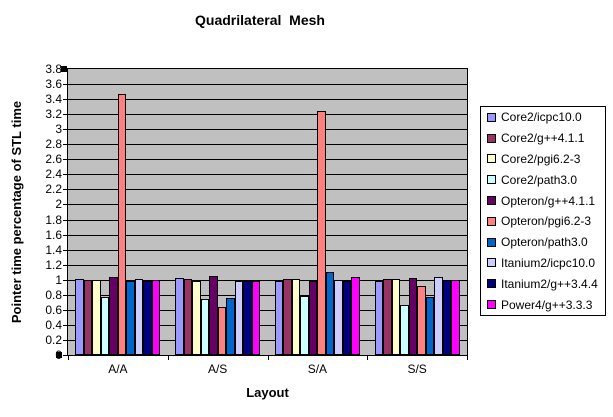  I want to click on legend-label: Core2/g++4.1.1, so click(543, 138).